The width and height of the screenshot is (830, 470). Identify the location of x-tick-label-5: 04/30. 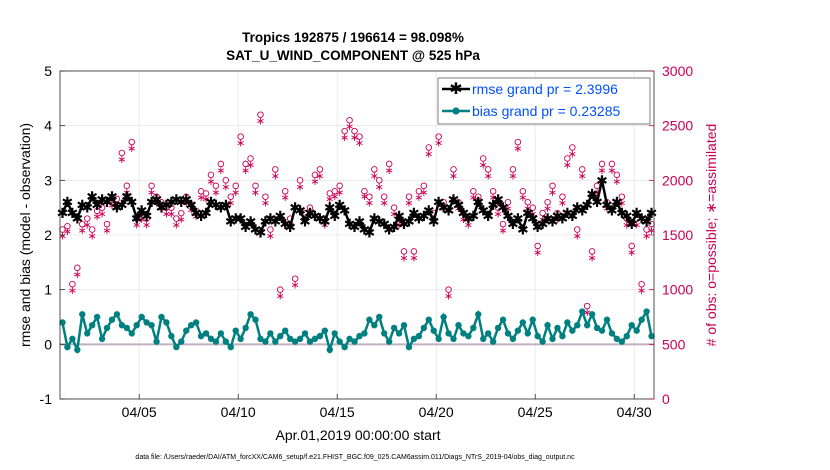
(634, 412).